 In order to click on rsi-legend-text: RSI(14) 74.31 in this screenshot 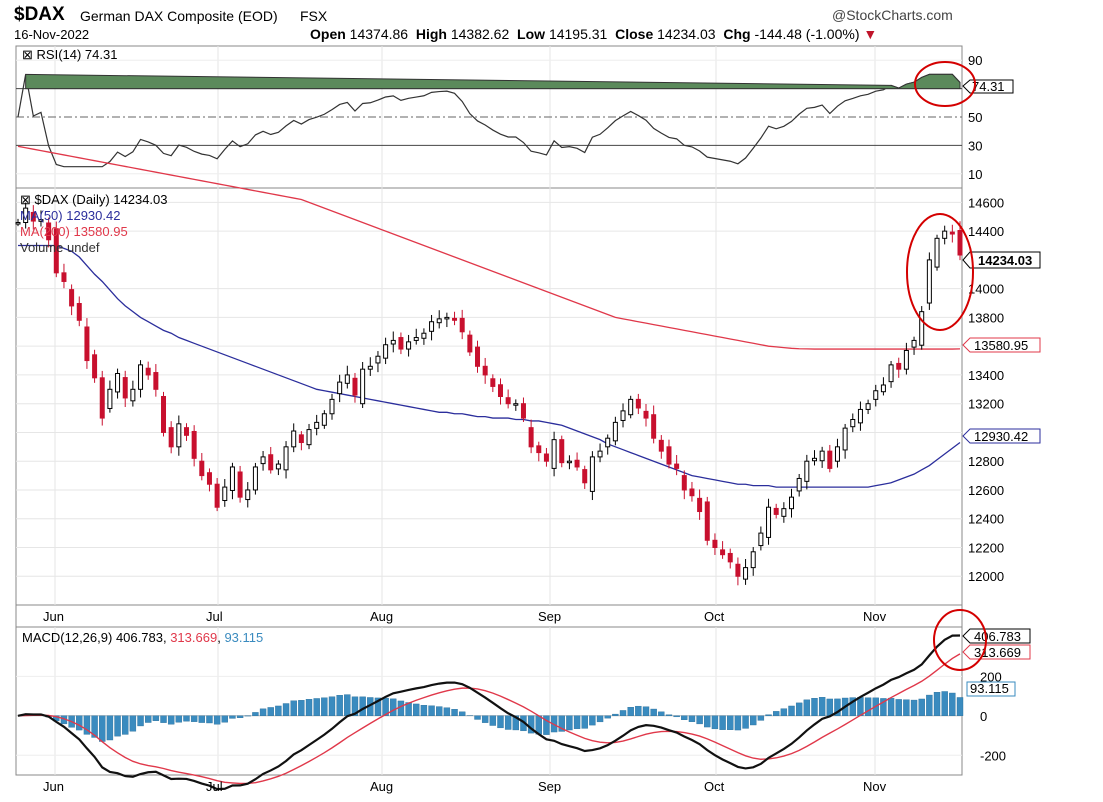, I will do `click(77, 54)`.